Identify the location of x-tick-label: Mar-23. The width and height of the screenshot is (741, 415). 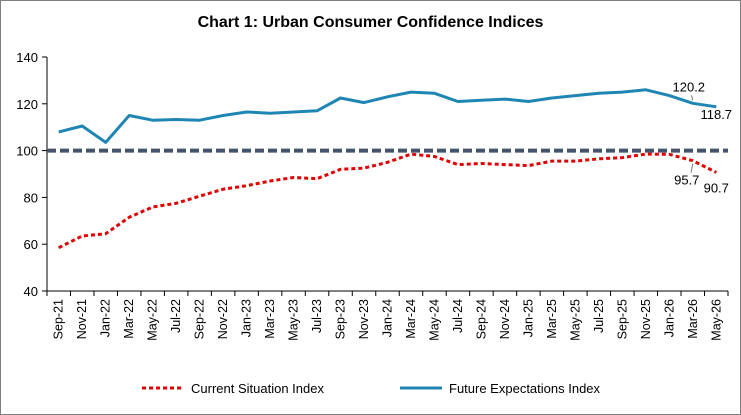
(270, 319).